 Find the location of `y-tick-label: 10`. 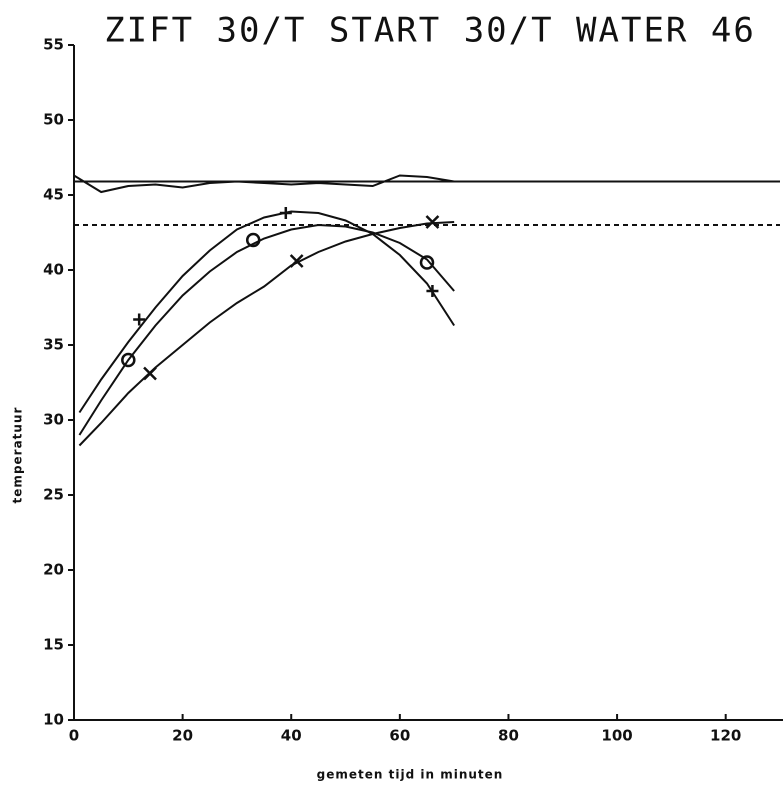

y-tick-label: 10 is located at coordinates (53, 720).